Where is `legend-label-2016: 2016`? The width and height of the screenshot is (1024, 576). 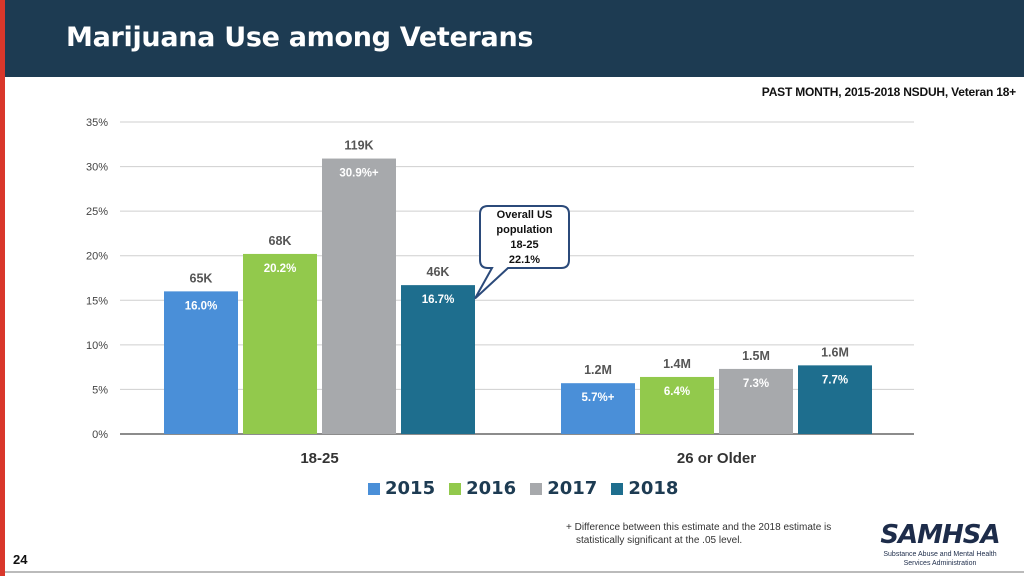 legend-label-2016: 2016 is located at coordinates (491, 488).